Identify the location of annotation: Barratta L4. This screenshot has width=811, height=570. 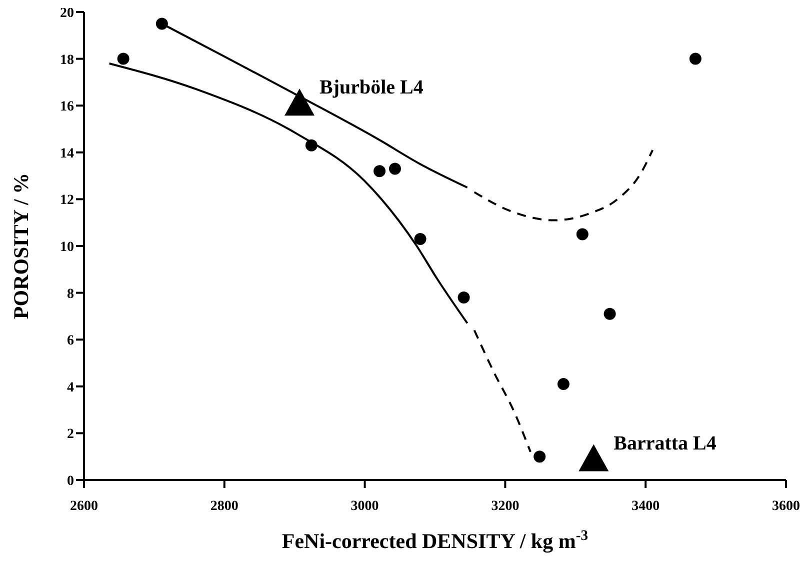
(665, 443).